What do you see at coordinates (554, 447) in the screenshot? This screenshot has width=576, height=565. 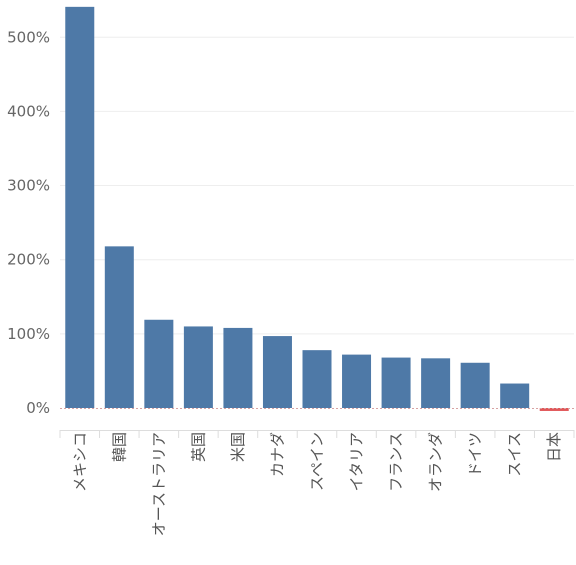 I see `x-tick-label: 日本` at bounding box center [554, 447].